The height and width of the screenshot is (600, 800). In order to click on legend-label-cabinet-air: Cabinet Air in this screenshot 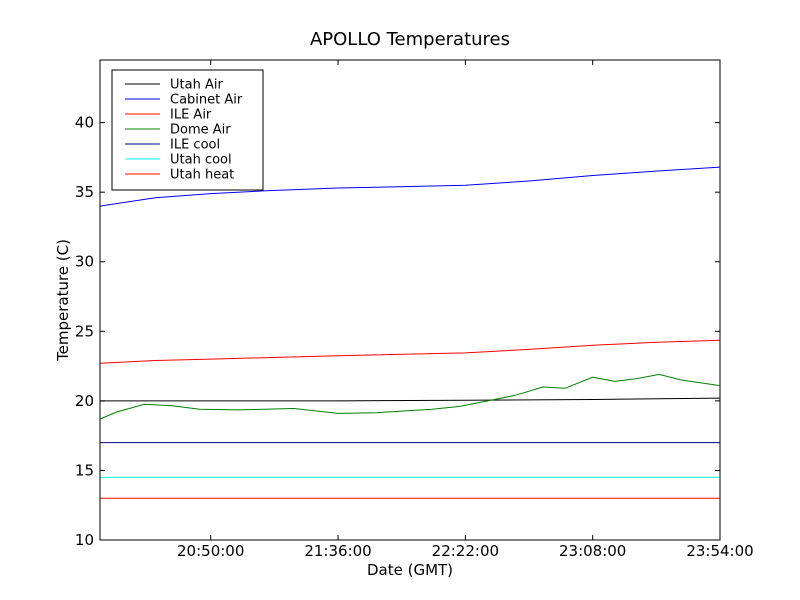, I will do `click(206, 100)`.